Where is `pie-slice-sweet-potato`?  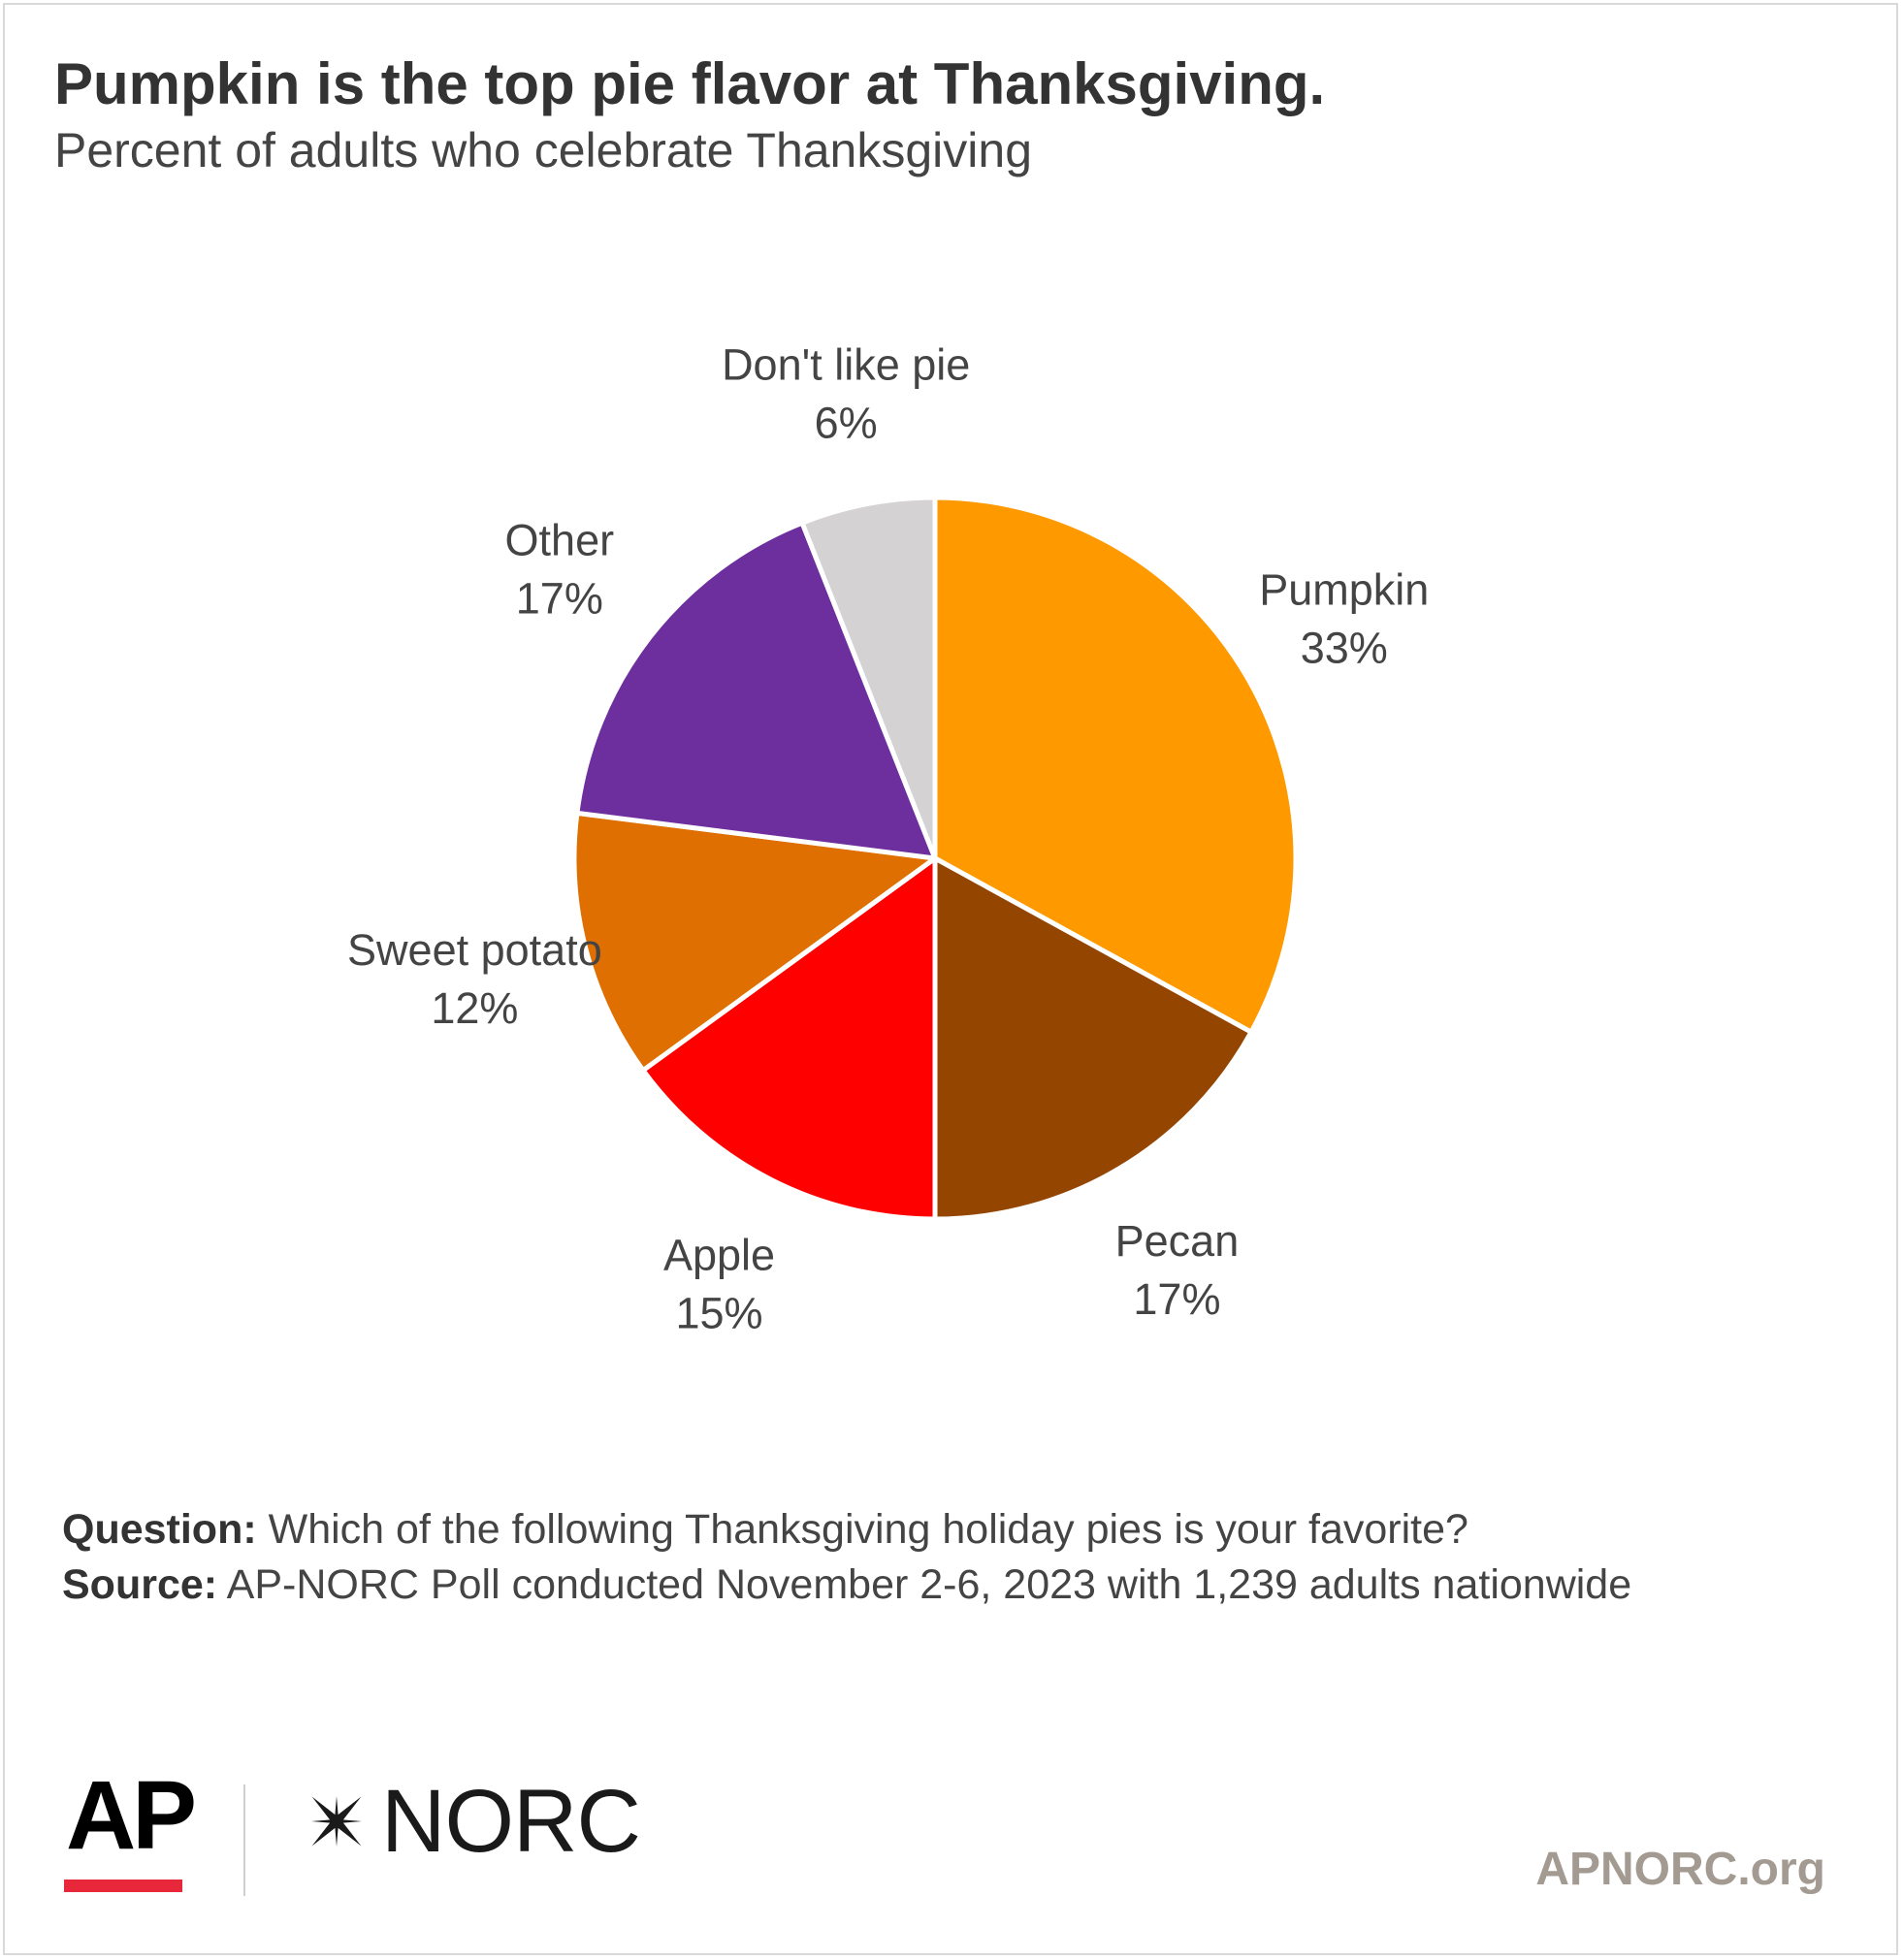 pie-slice-sweet-potato is located at coordinates (754, 942).